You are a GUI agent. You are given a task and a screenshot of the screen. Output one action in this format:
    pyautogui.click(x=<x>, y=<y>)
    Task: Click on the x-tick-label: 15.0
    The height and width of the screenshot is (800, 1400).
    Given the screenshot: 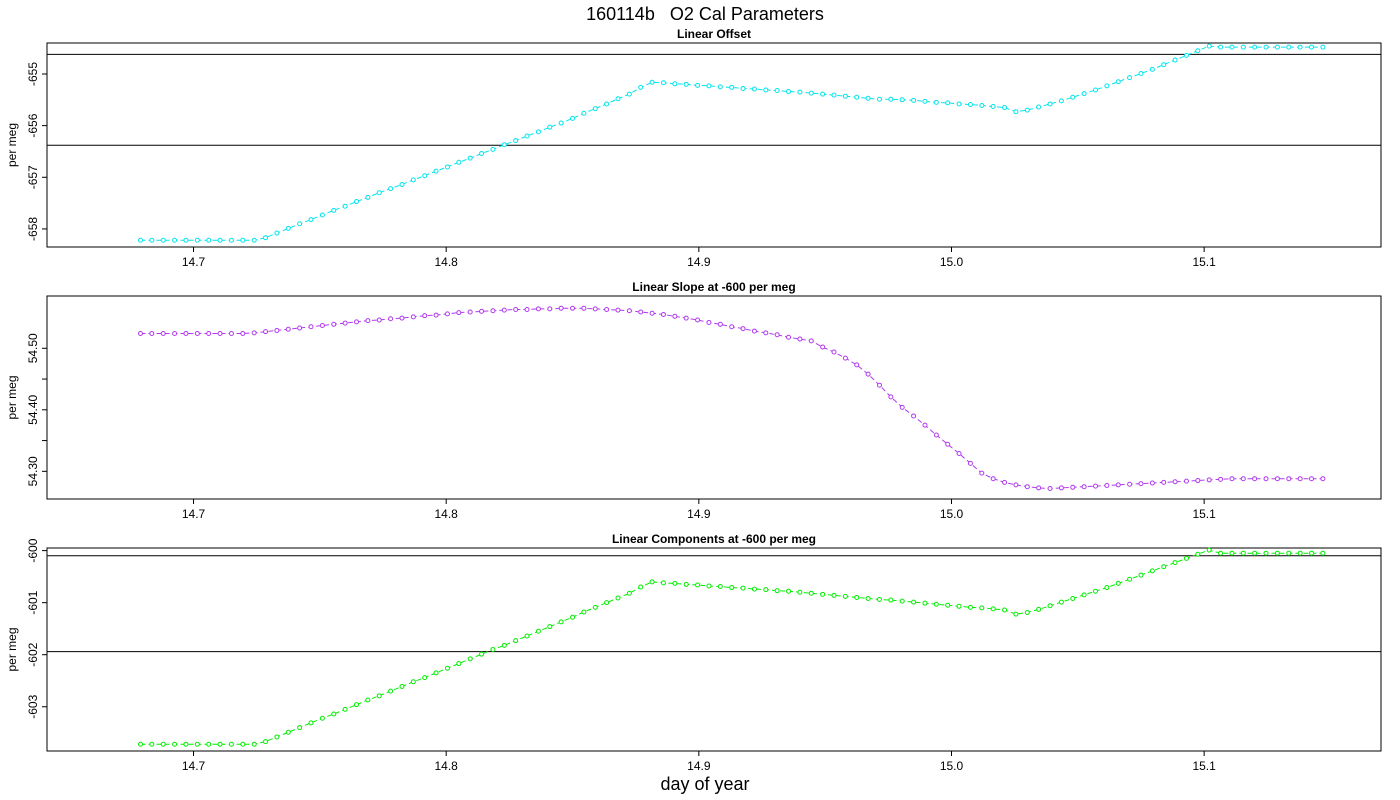 What is the action you would take?
    pyautogui.click(x=952, y=262)
    